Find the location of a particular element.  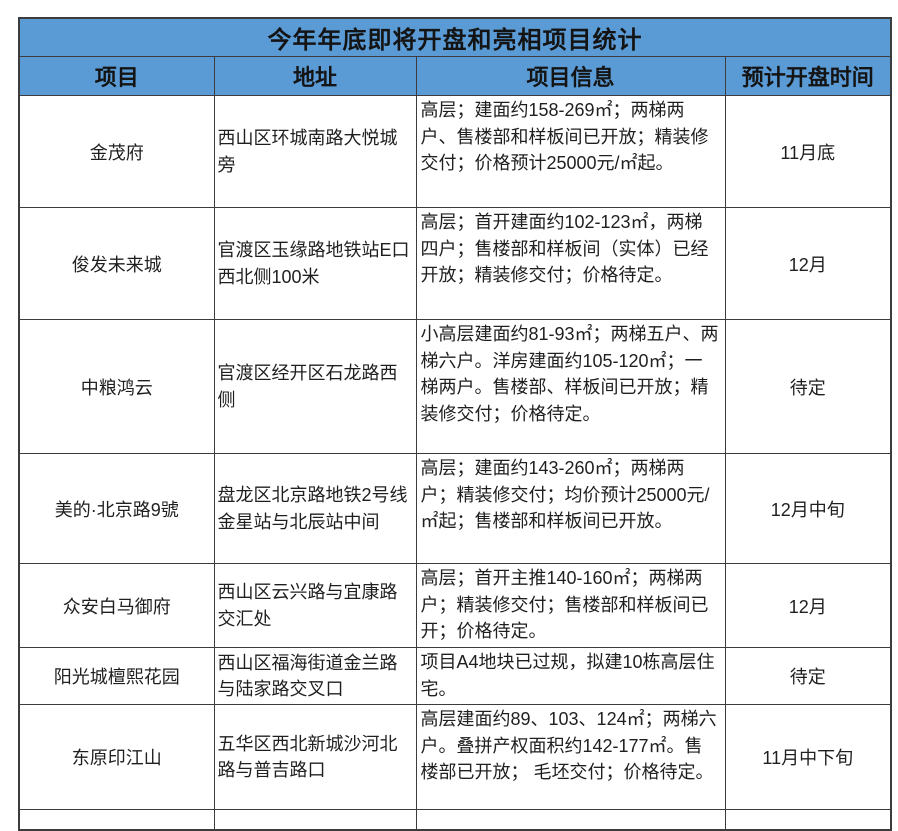

project-opening-time: 11月中下旬 is located at coordinates (808, 757).